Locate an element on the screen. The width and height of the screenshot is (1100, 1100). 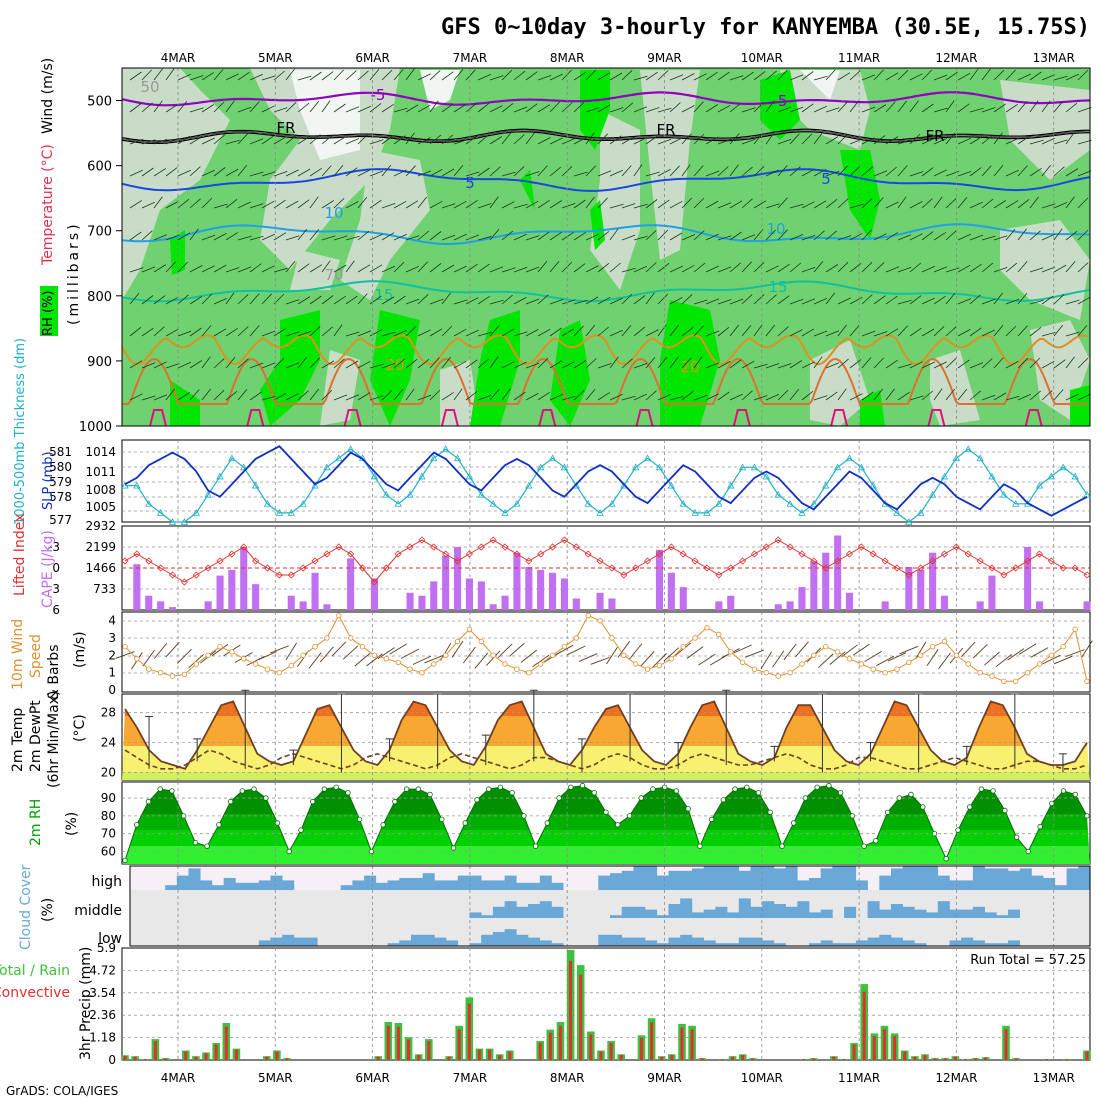
thickness-line is located at coordinates (606, 485).